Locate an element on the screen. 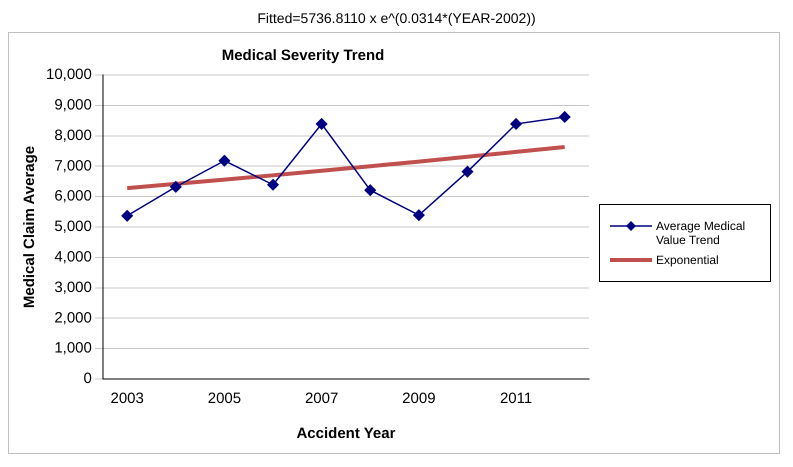  y-tick-label: 9,000 is located at coordinates (73, 105).